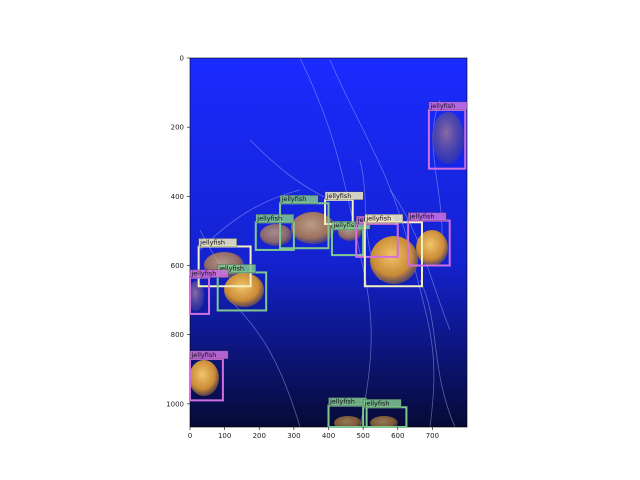 This screenshot has width=640, height=480. Describe the element at coordinates (293, 436) in the screenshot. I see `x-tick-label: 300` at that location.